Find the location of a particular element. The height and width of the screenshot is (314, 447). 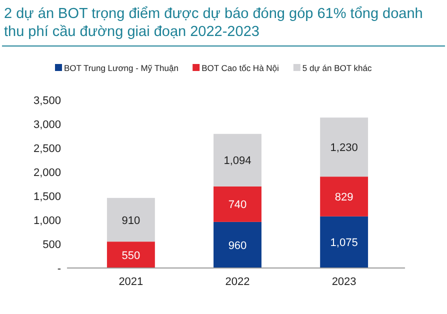

data-label: 550 is located at coordinates (131, 256).